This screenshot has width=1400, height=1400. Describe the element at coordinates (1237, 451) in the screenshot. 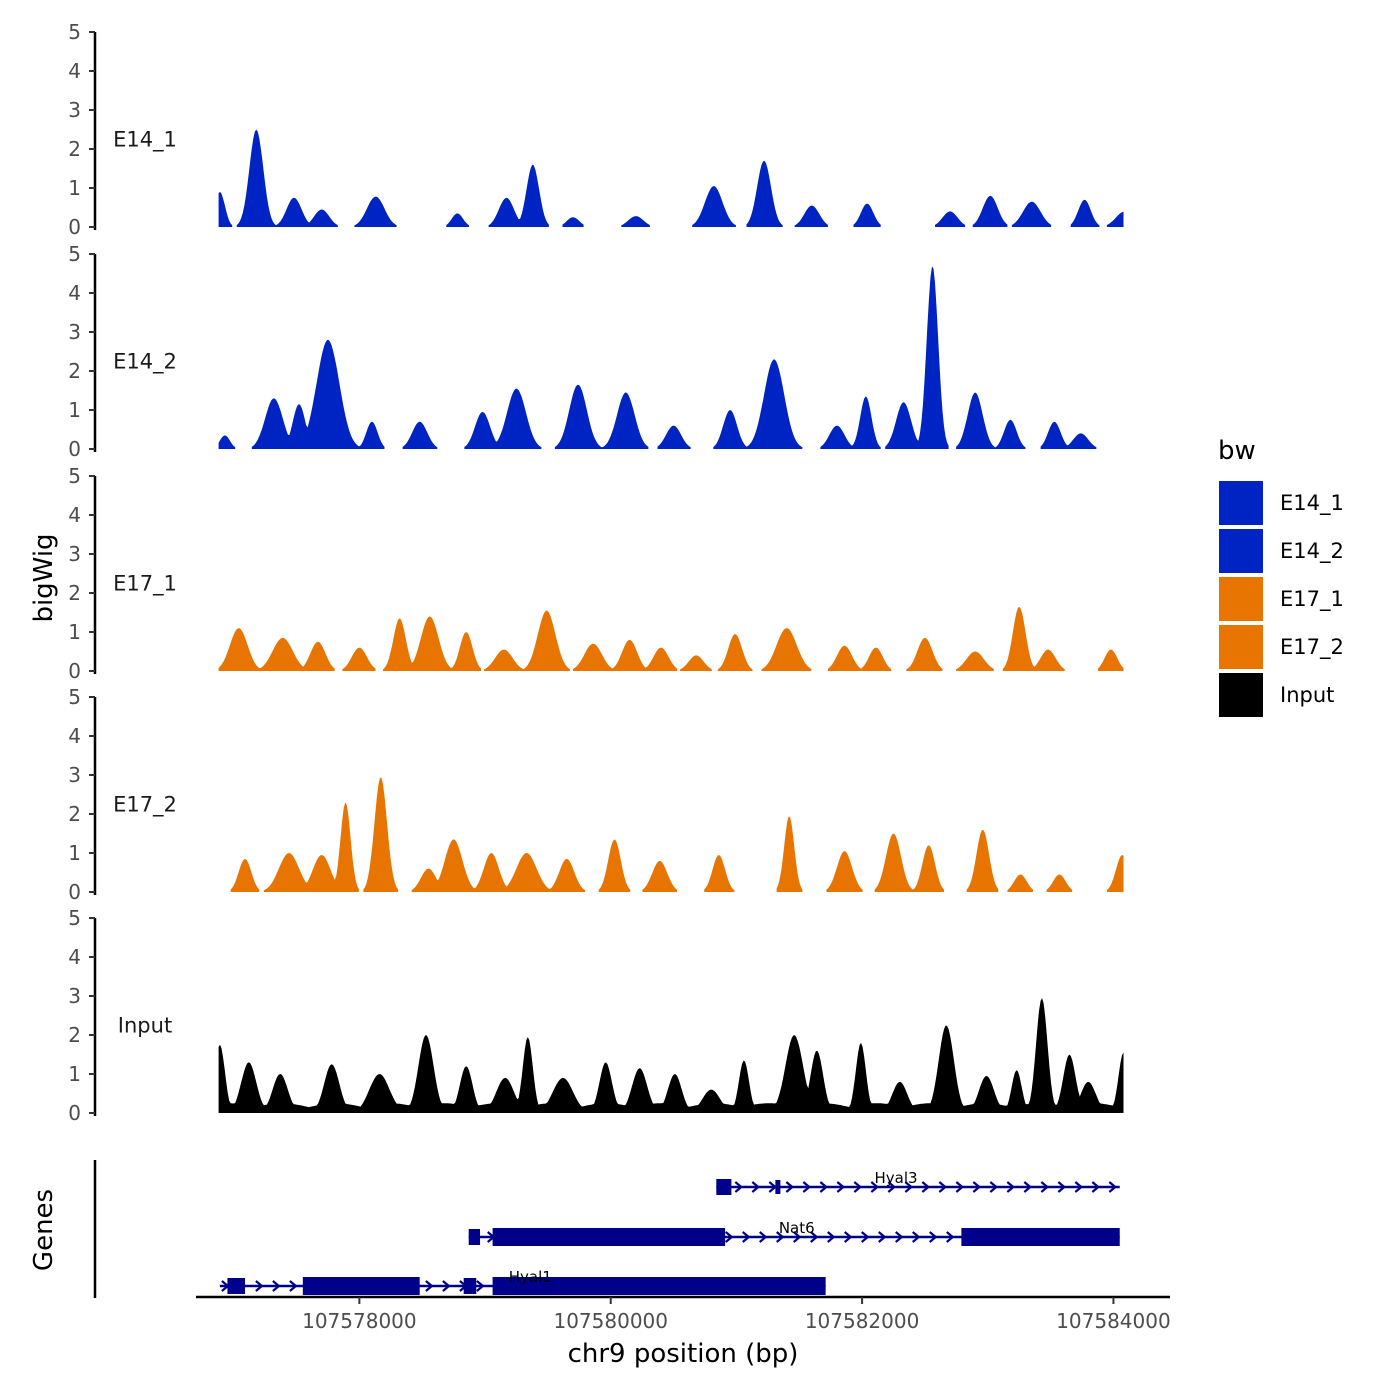

I see `legend-title: bw` at that location.